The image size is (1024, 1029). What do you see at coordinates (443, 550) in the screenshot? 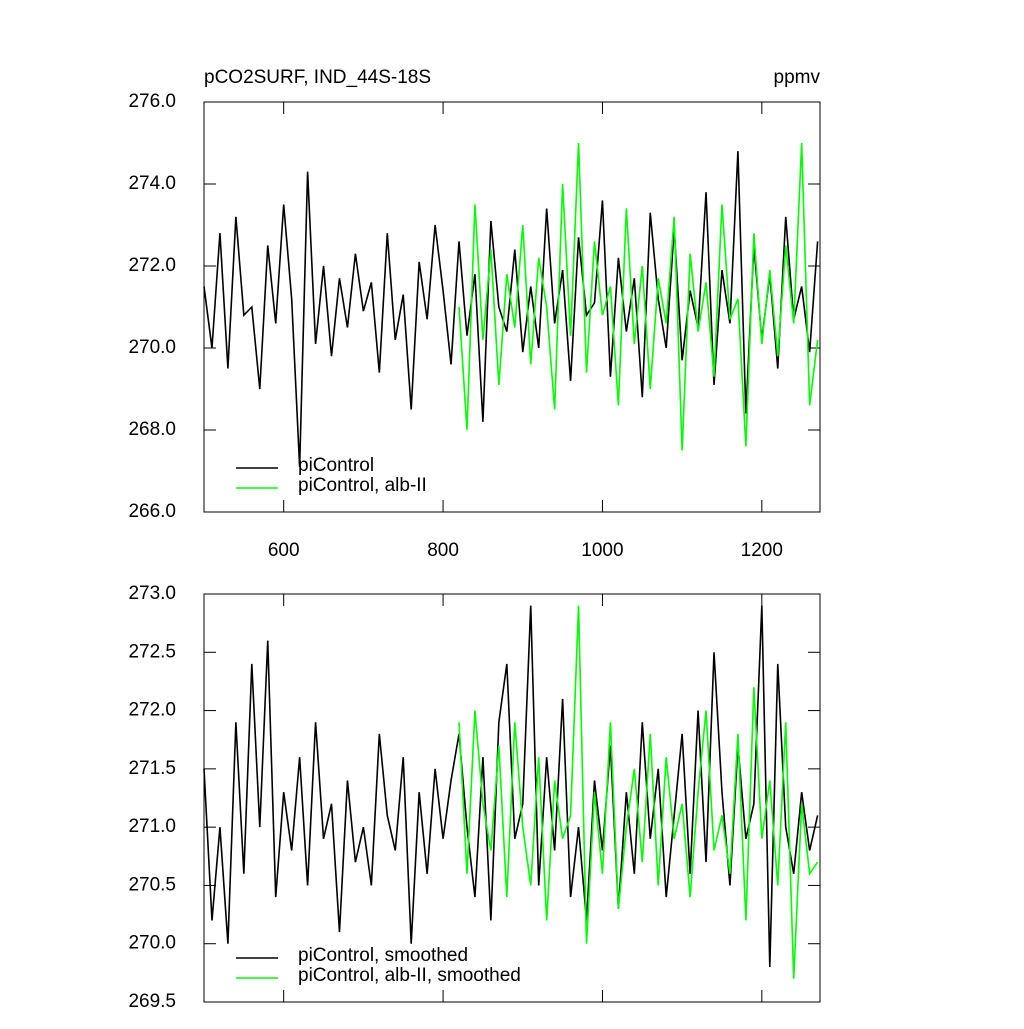
I see `x-tick-label: 800` at bounding box center [443, 550].